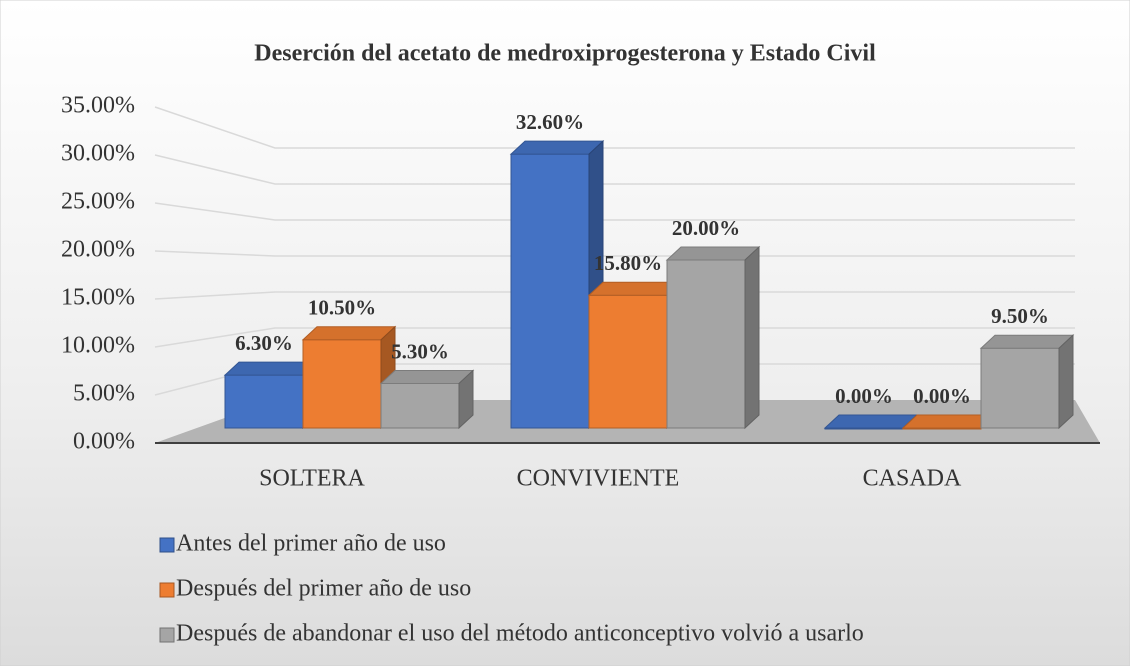 This screenshot has height=666, width=1130. I want to click on y-tick-label: 5.00%, so click(104, 394).